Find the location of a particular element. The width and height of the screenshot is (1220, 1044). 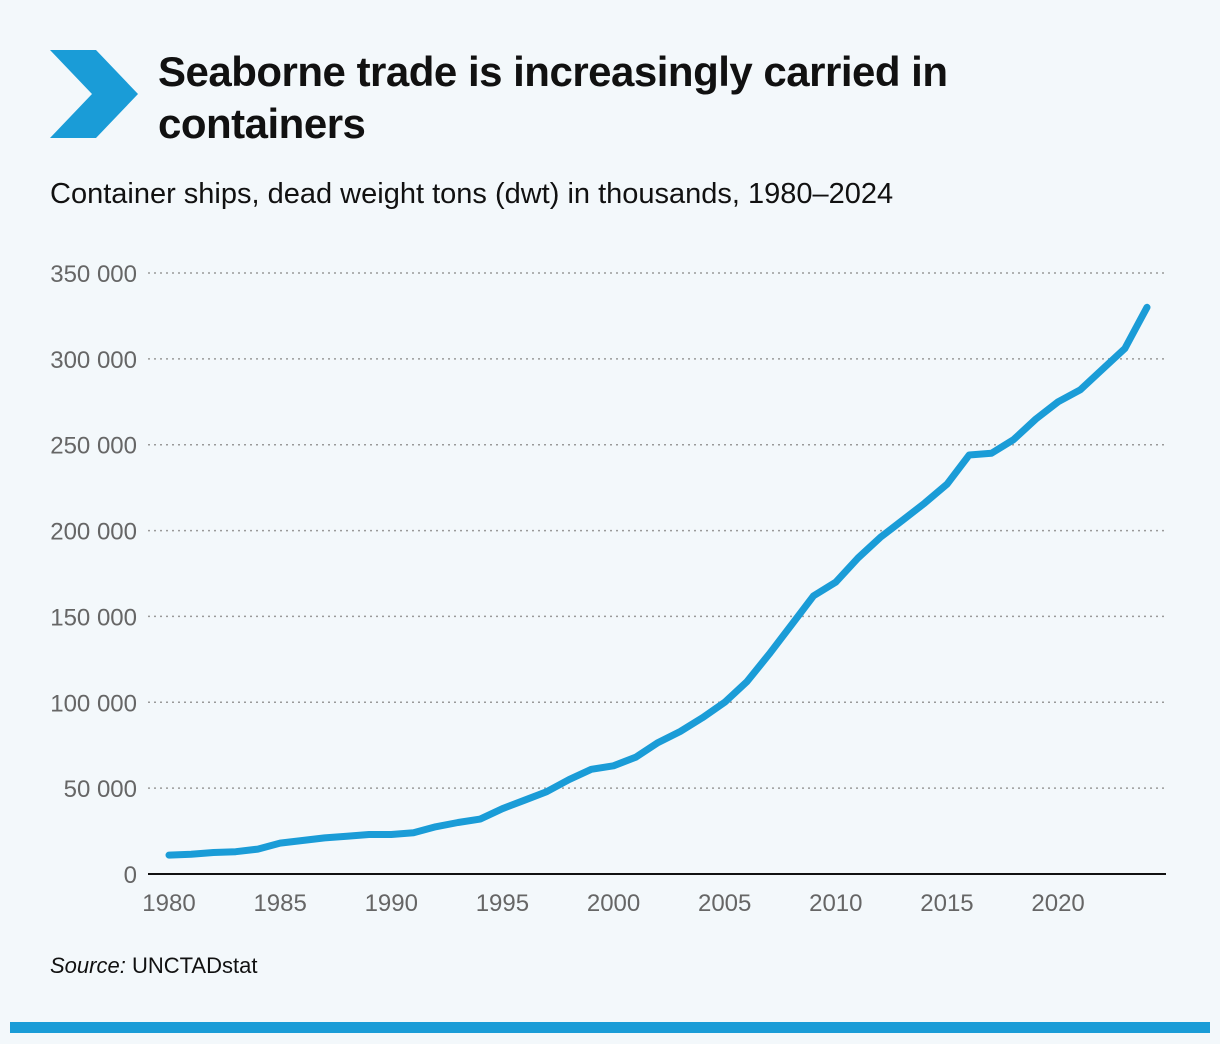

x-axis-ticks: 1980 1985 1990 1995 2000 2005 2010 2015 2020 is located at coordinates (613, 903).